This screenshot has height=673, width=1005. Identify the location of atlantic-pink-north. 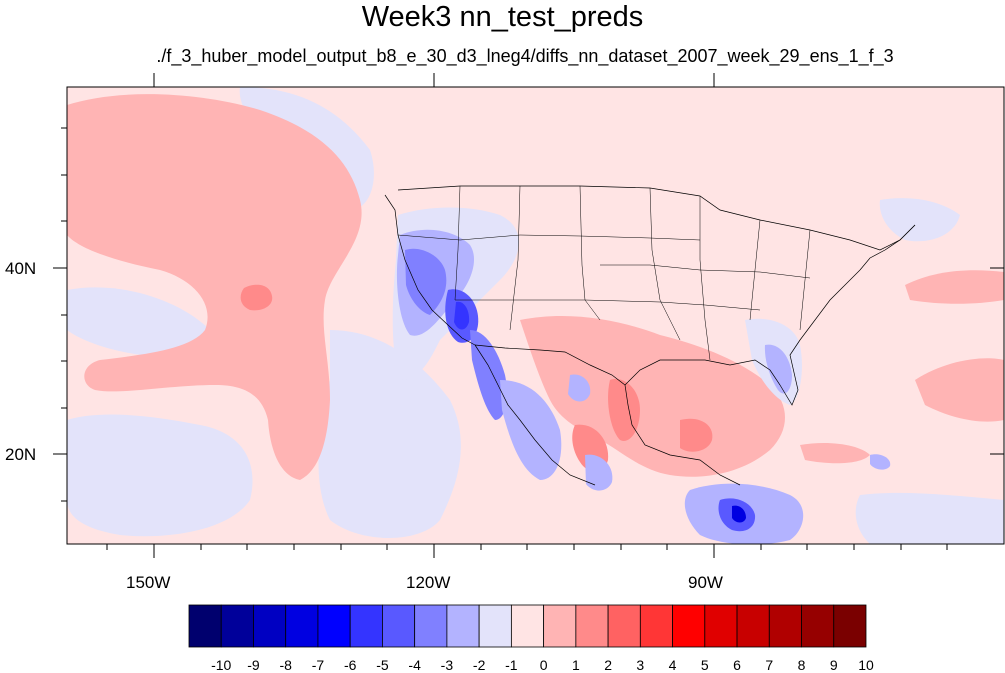
(954, 287).